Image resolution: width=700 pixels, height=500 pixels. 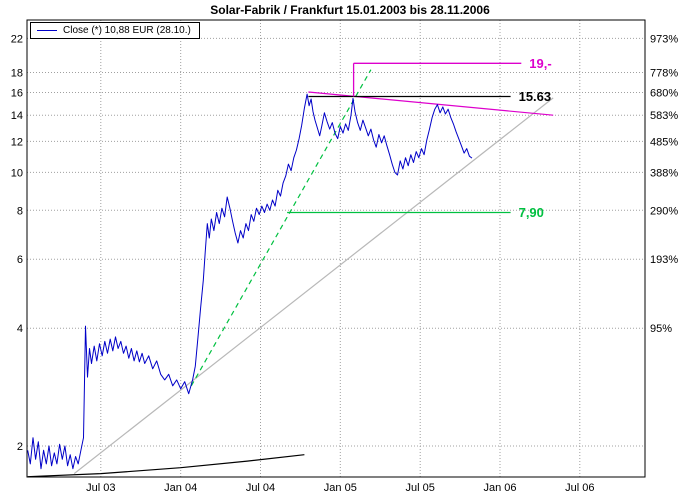 I want to click on legend: Close (*) 10,88 EUR (28.10.), so click(x=115, y=30).